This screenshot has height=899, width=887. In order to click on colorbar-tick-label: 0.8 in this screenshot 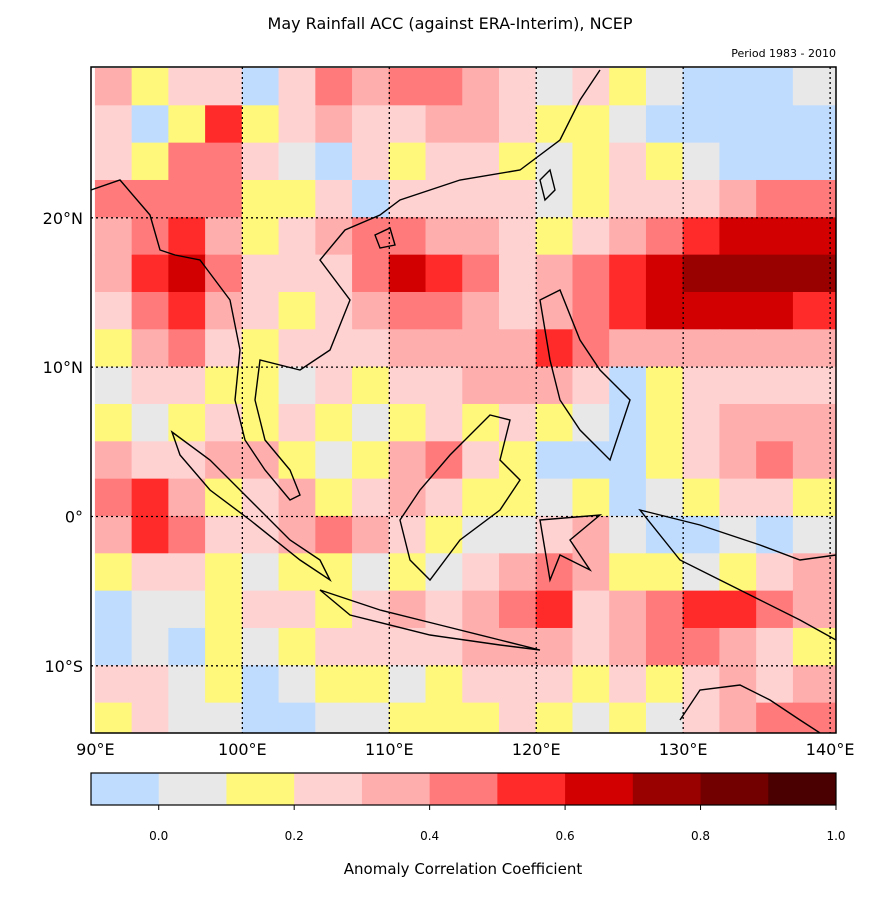, I will do `click(700, 836)`.